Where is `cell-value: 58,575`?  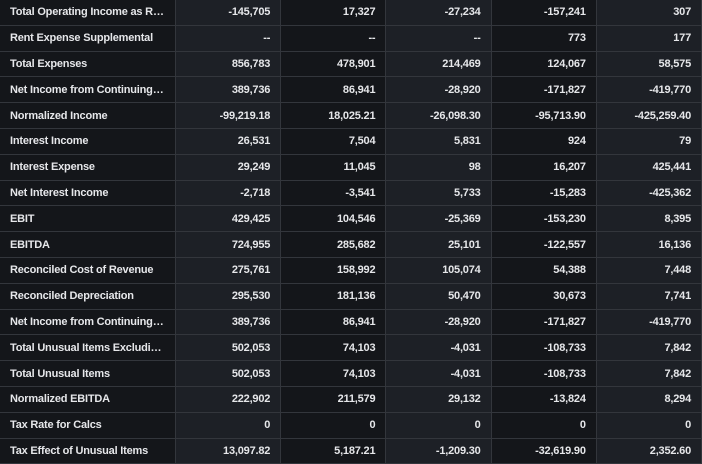 cell-value: 58,575 is located at coordinates (648, 64).